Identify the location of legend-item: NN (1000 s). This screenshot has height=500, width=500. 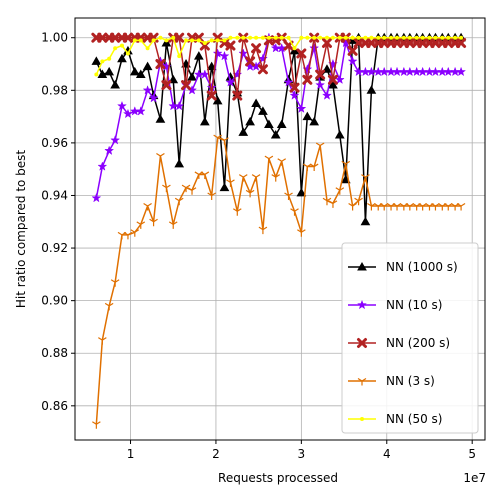
(403, 267).